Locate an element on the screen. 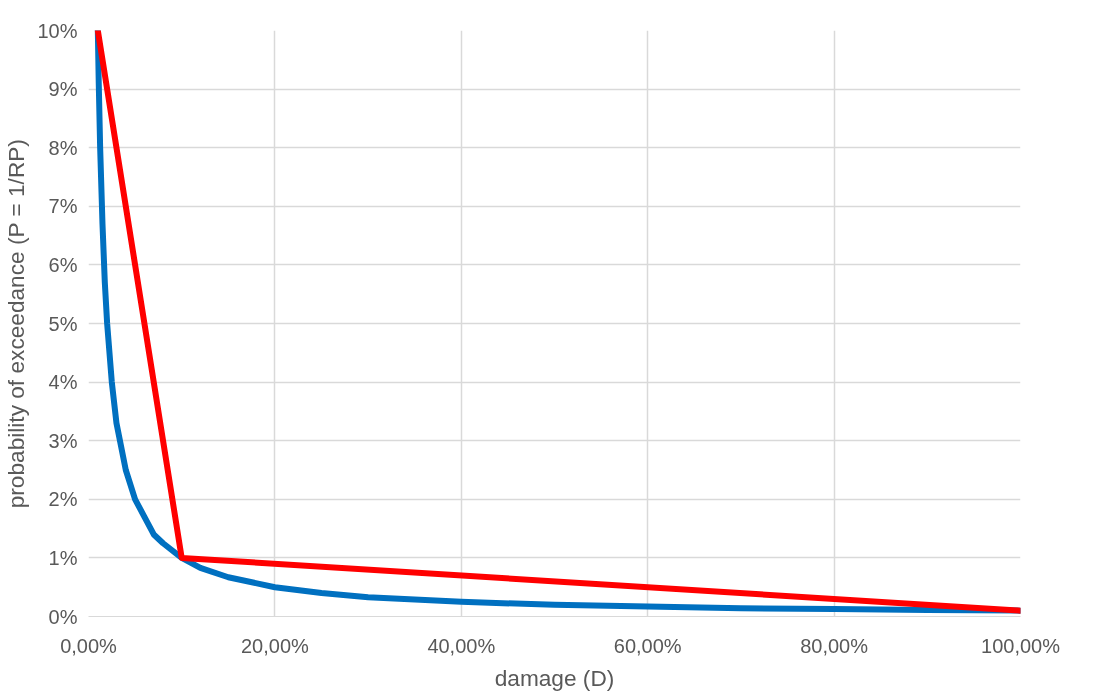 The width and height of the screenshot is (1102, 695). y-tick-label: 0% is located at coordinates (63, 616).